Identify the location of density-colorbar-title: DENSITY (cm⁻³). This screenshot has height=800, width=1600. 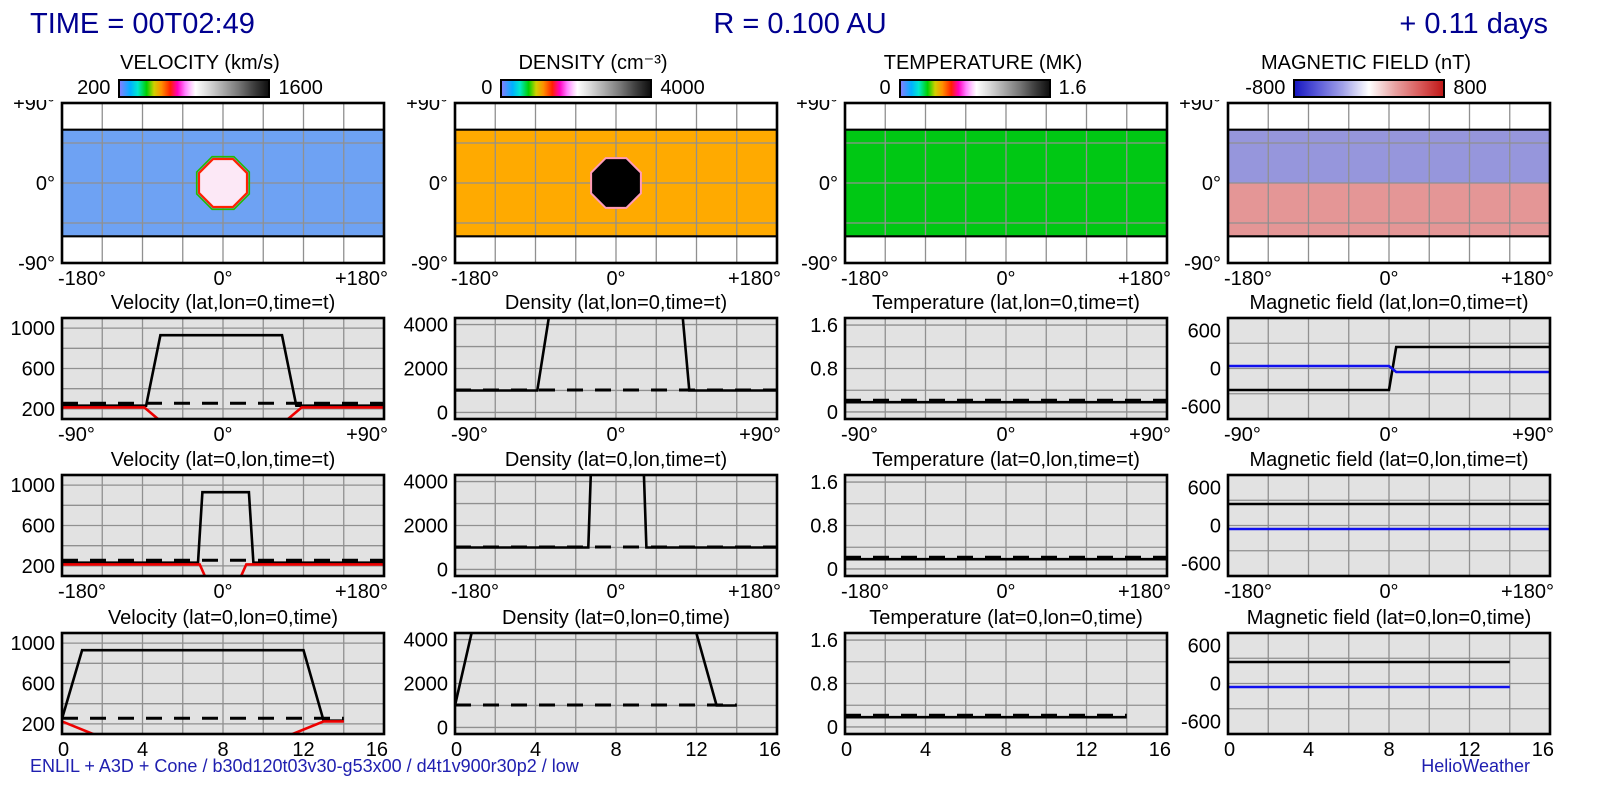
(593, 63).